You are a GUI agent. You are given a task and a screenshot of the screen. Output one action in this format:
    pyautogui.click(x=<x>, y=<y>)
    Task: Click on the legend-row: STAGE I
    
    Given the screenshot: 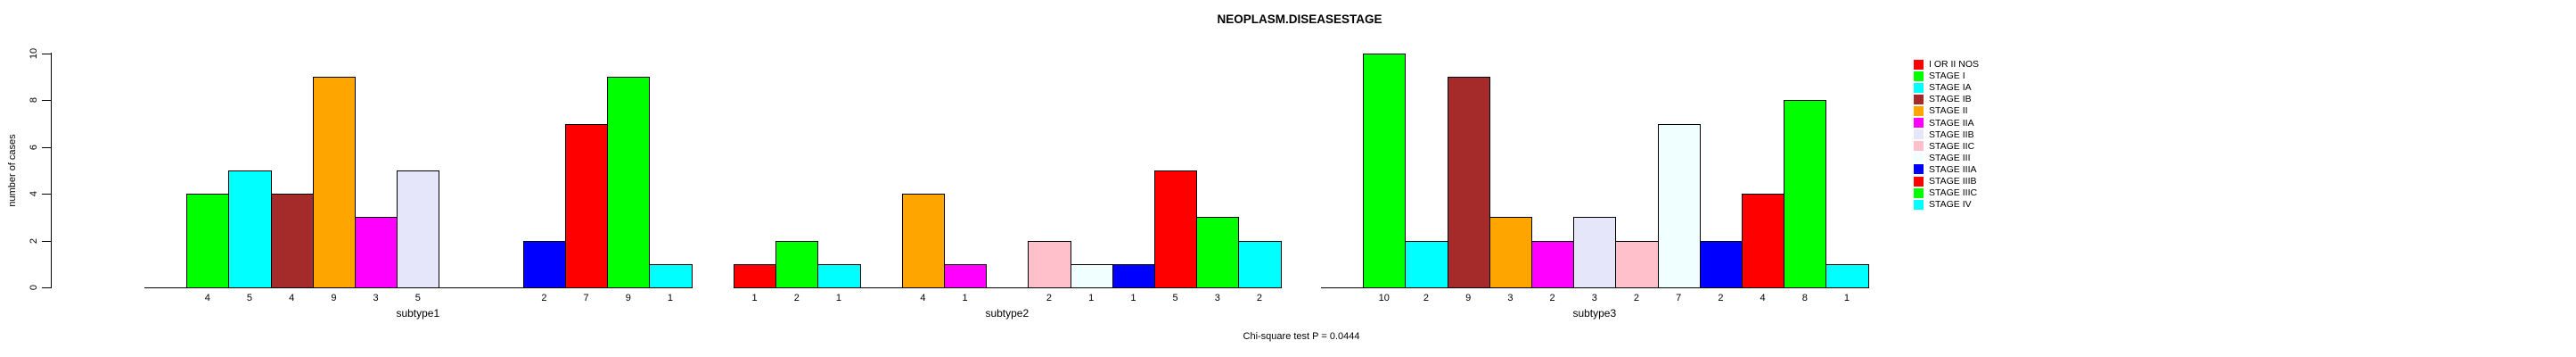 What is the action you would take?
    pyautogui.click(x=1939, y=76)
    